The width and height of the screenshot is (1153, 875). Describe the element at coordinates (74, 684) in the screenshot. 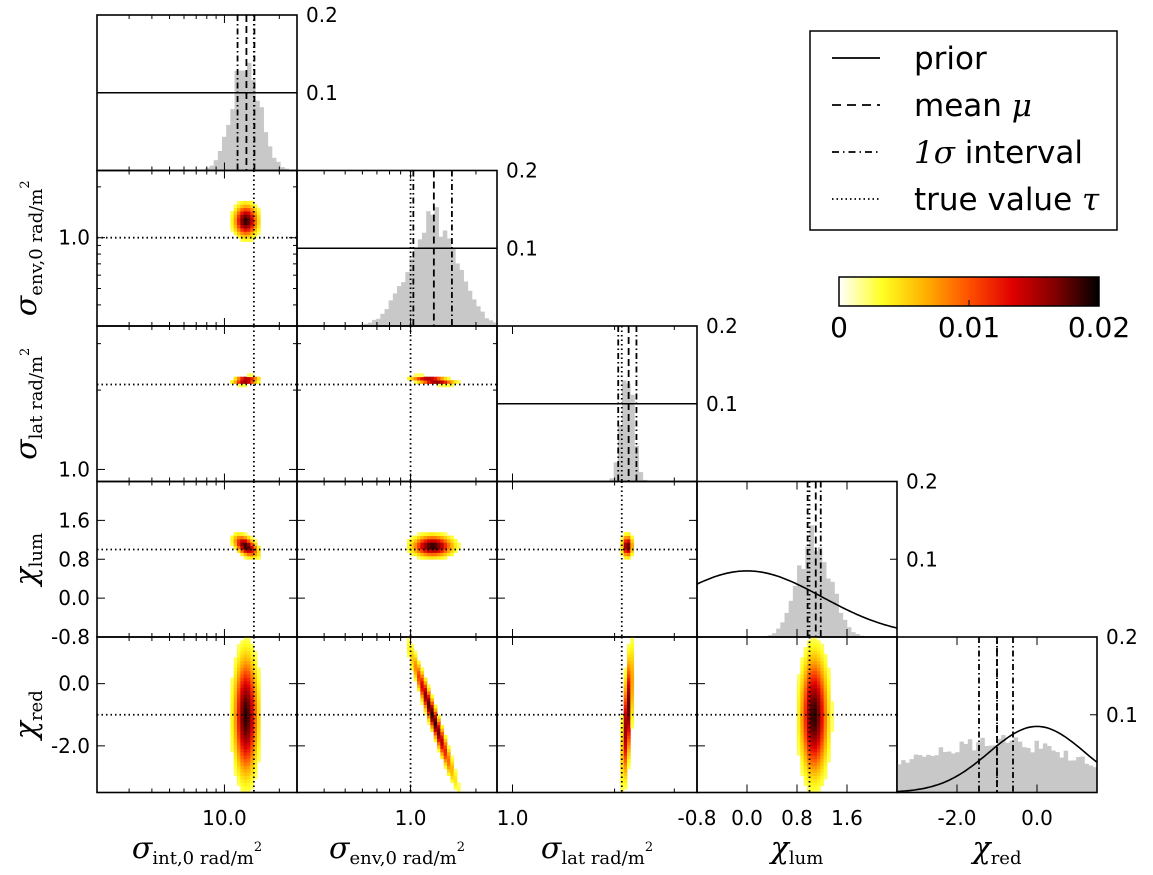

I see `y-tick-label: 0.0` at that location.